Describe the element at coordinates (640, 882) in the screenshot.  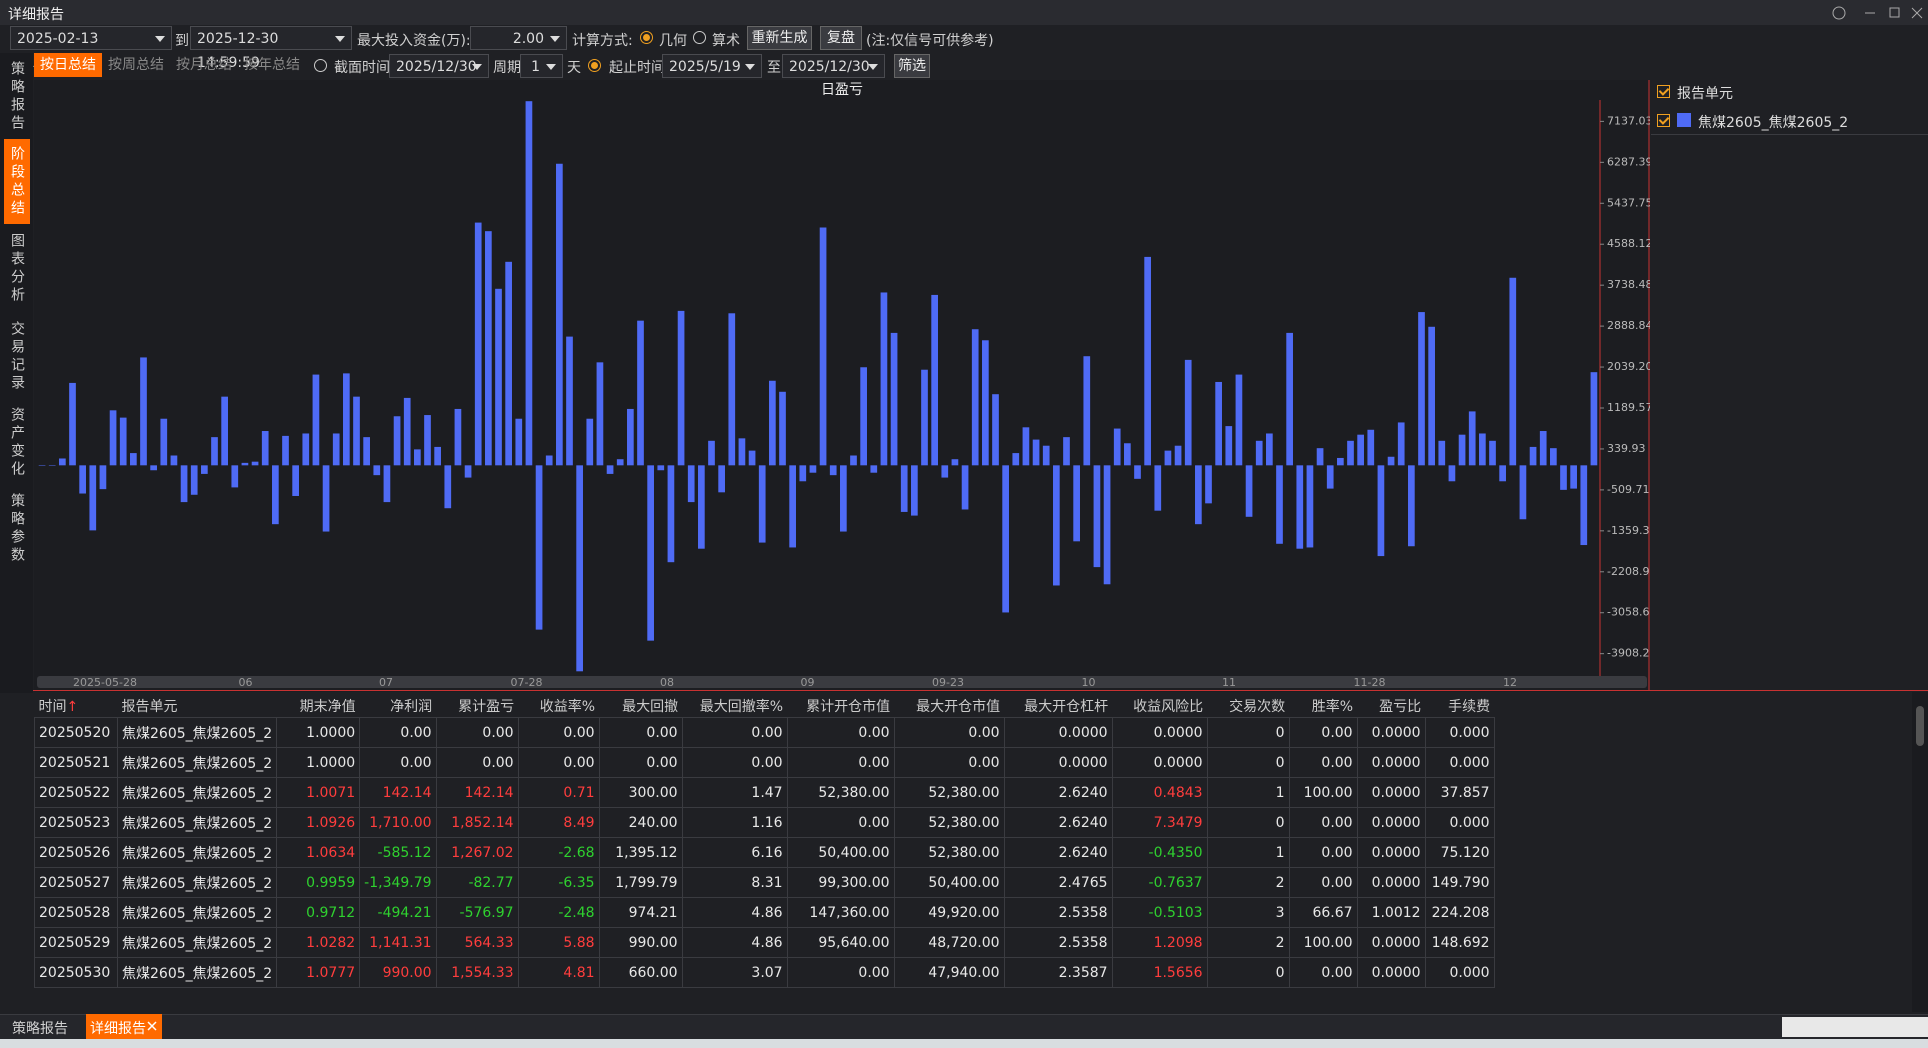
I see `table-cell: 1,799.79` at that location.